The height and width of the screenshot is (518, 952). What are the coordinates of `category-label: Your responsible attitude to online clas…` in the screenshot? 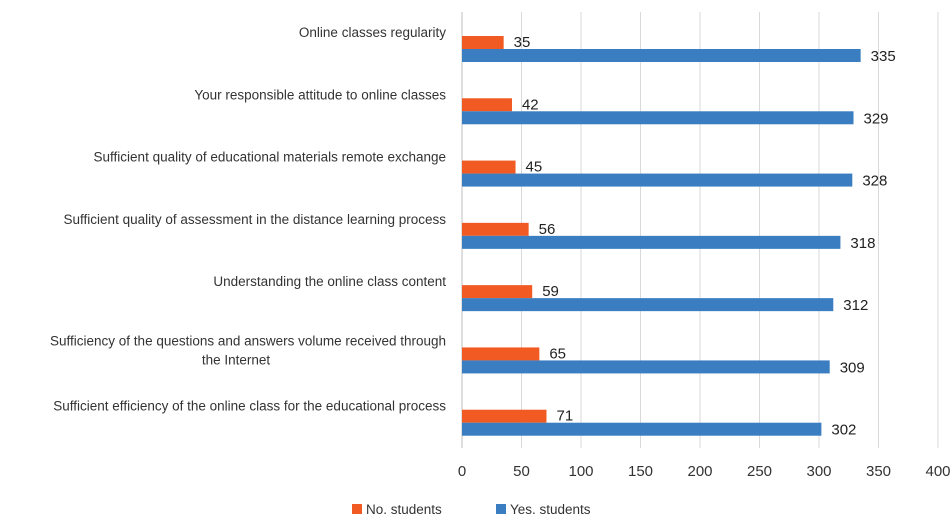 It's located at (320, 94).